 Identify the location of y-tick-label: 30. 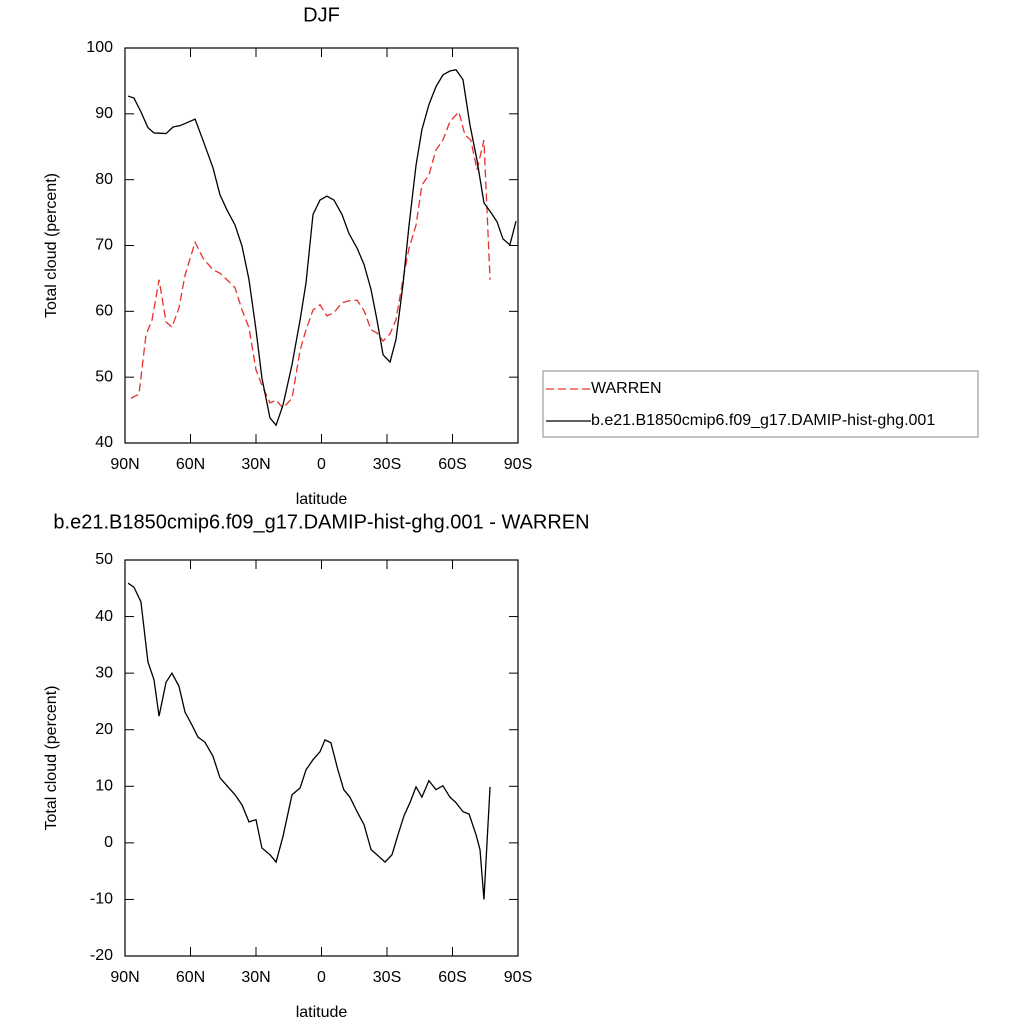
(104, 672).